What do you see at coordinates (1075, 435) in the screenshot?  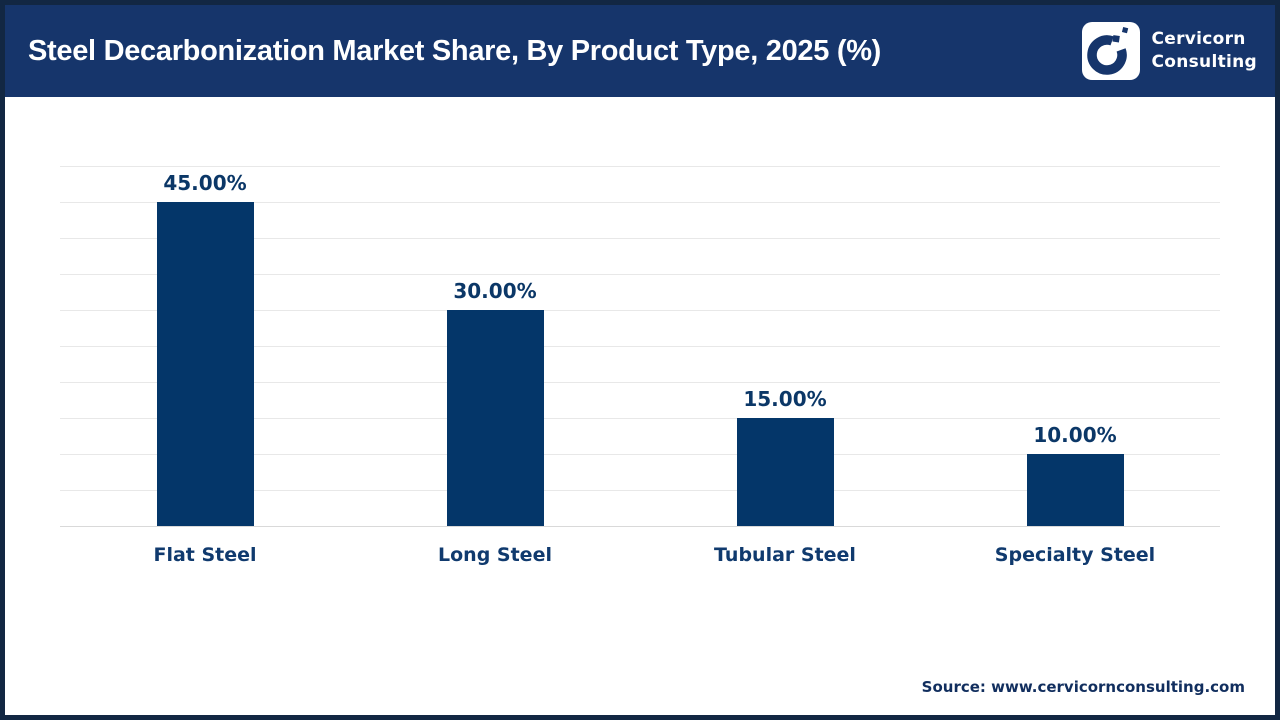 I see `bar-value-label: 10.00%` at bounding box center [1075, 435].